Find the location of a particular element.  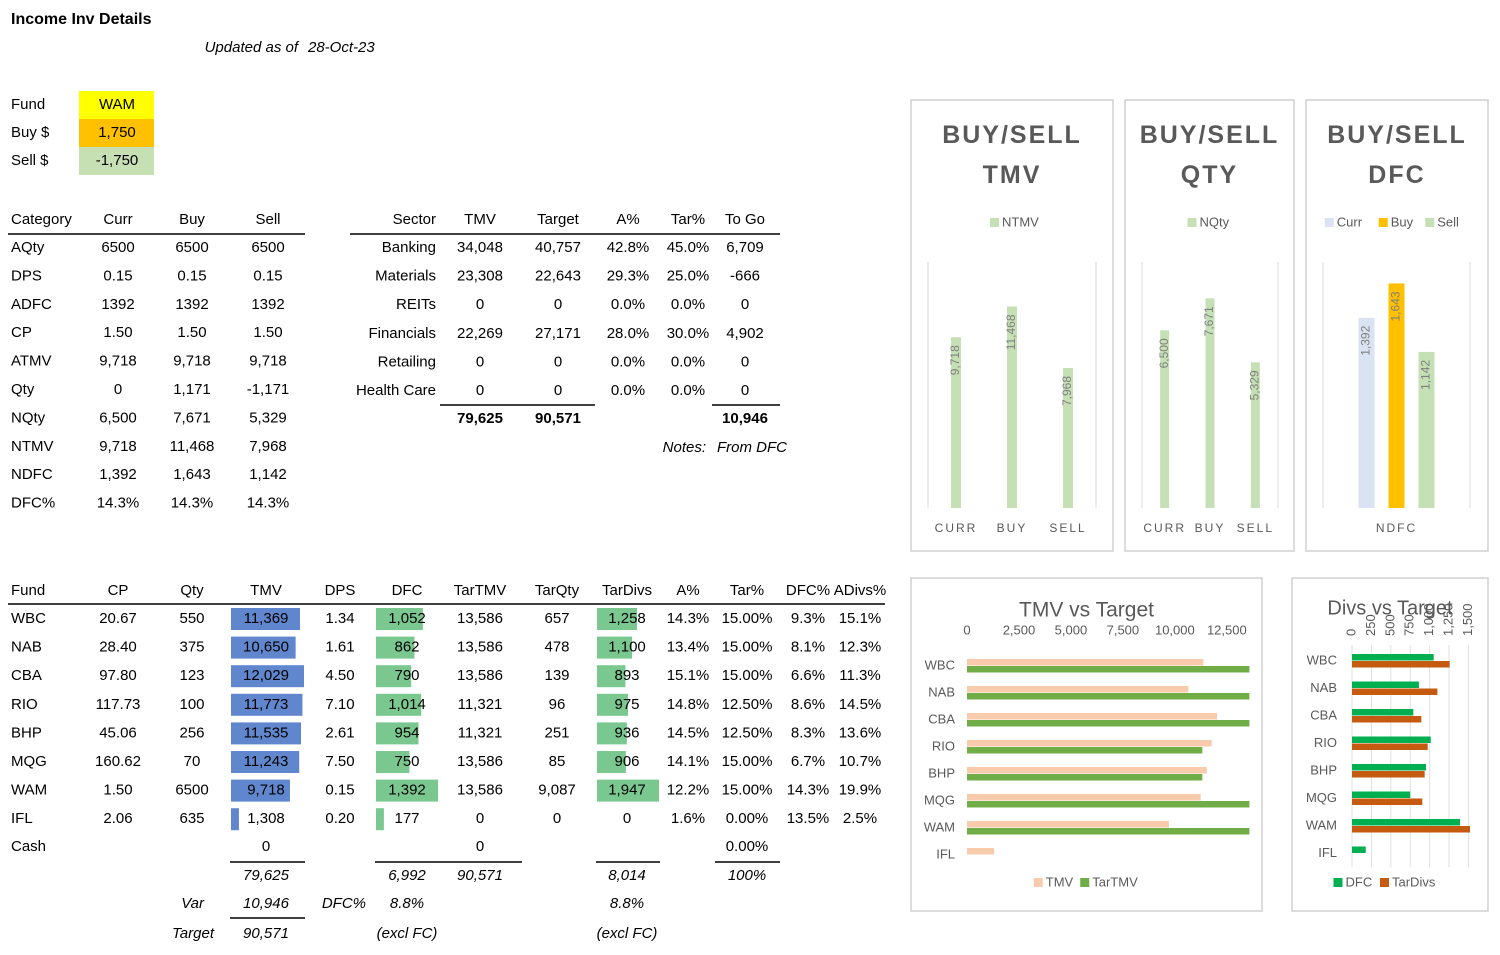

table-cell: 30.0% is located at coordinates (688, 333).